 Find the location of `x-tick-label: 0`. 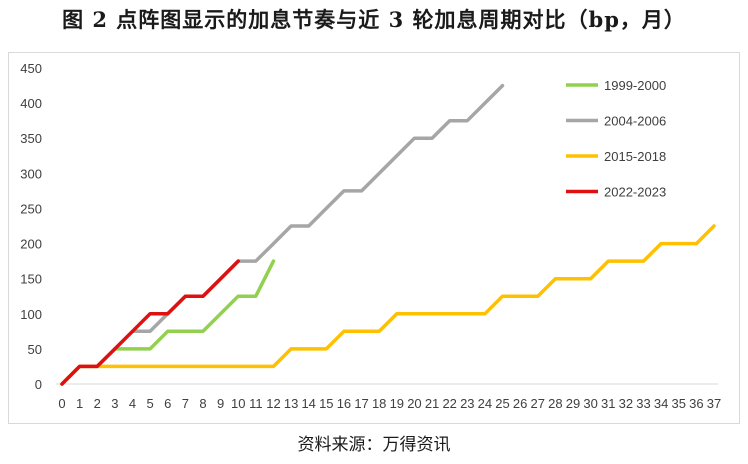

x-tick-label: 0 is located at coordinates (61, 403).